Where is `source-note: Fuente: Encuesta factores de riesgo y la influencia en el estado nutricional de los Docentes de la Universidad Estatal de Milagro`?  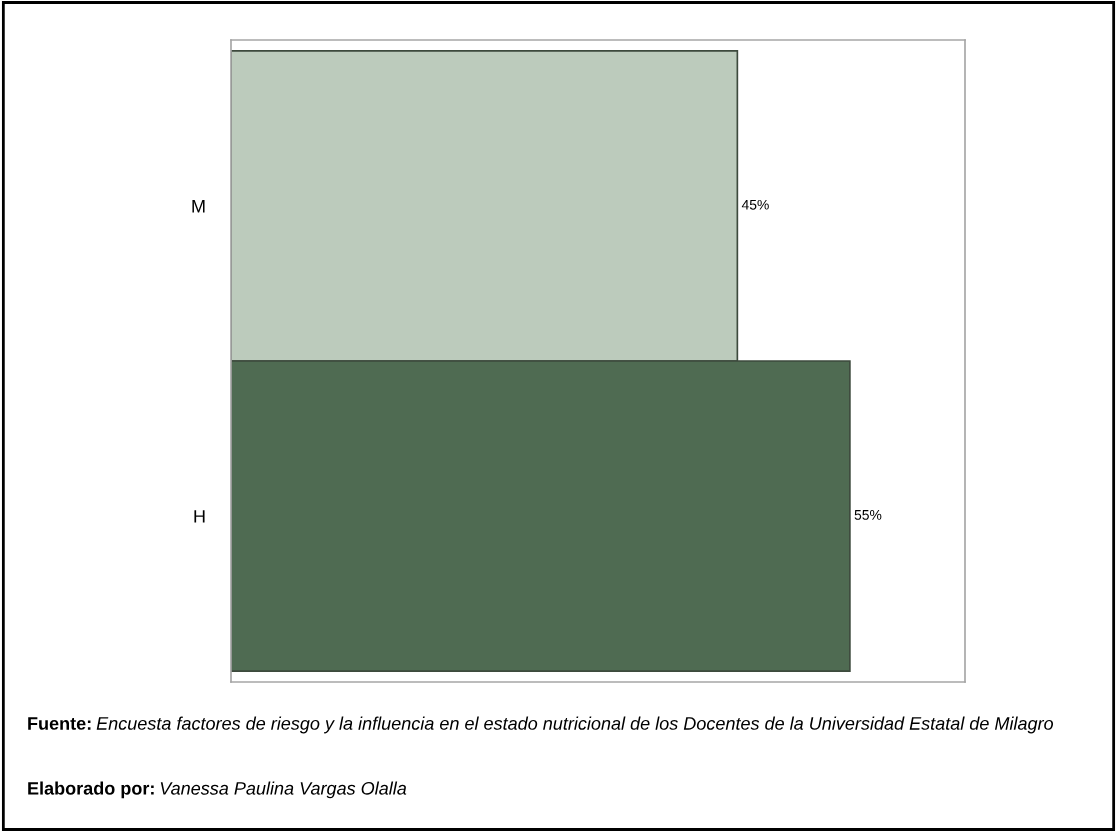 source-note: Fuente: Encuesta factores de riesgo y la influencia en el estado nutricional de los Docentes de la Universidad Estatal de Milagro is located at coordinates (541, 725).